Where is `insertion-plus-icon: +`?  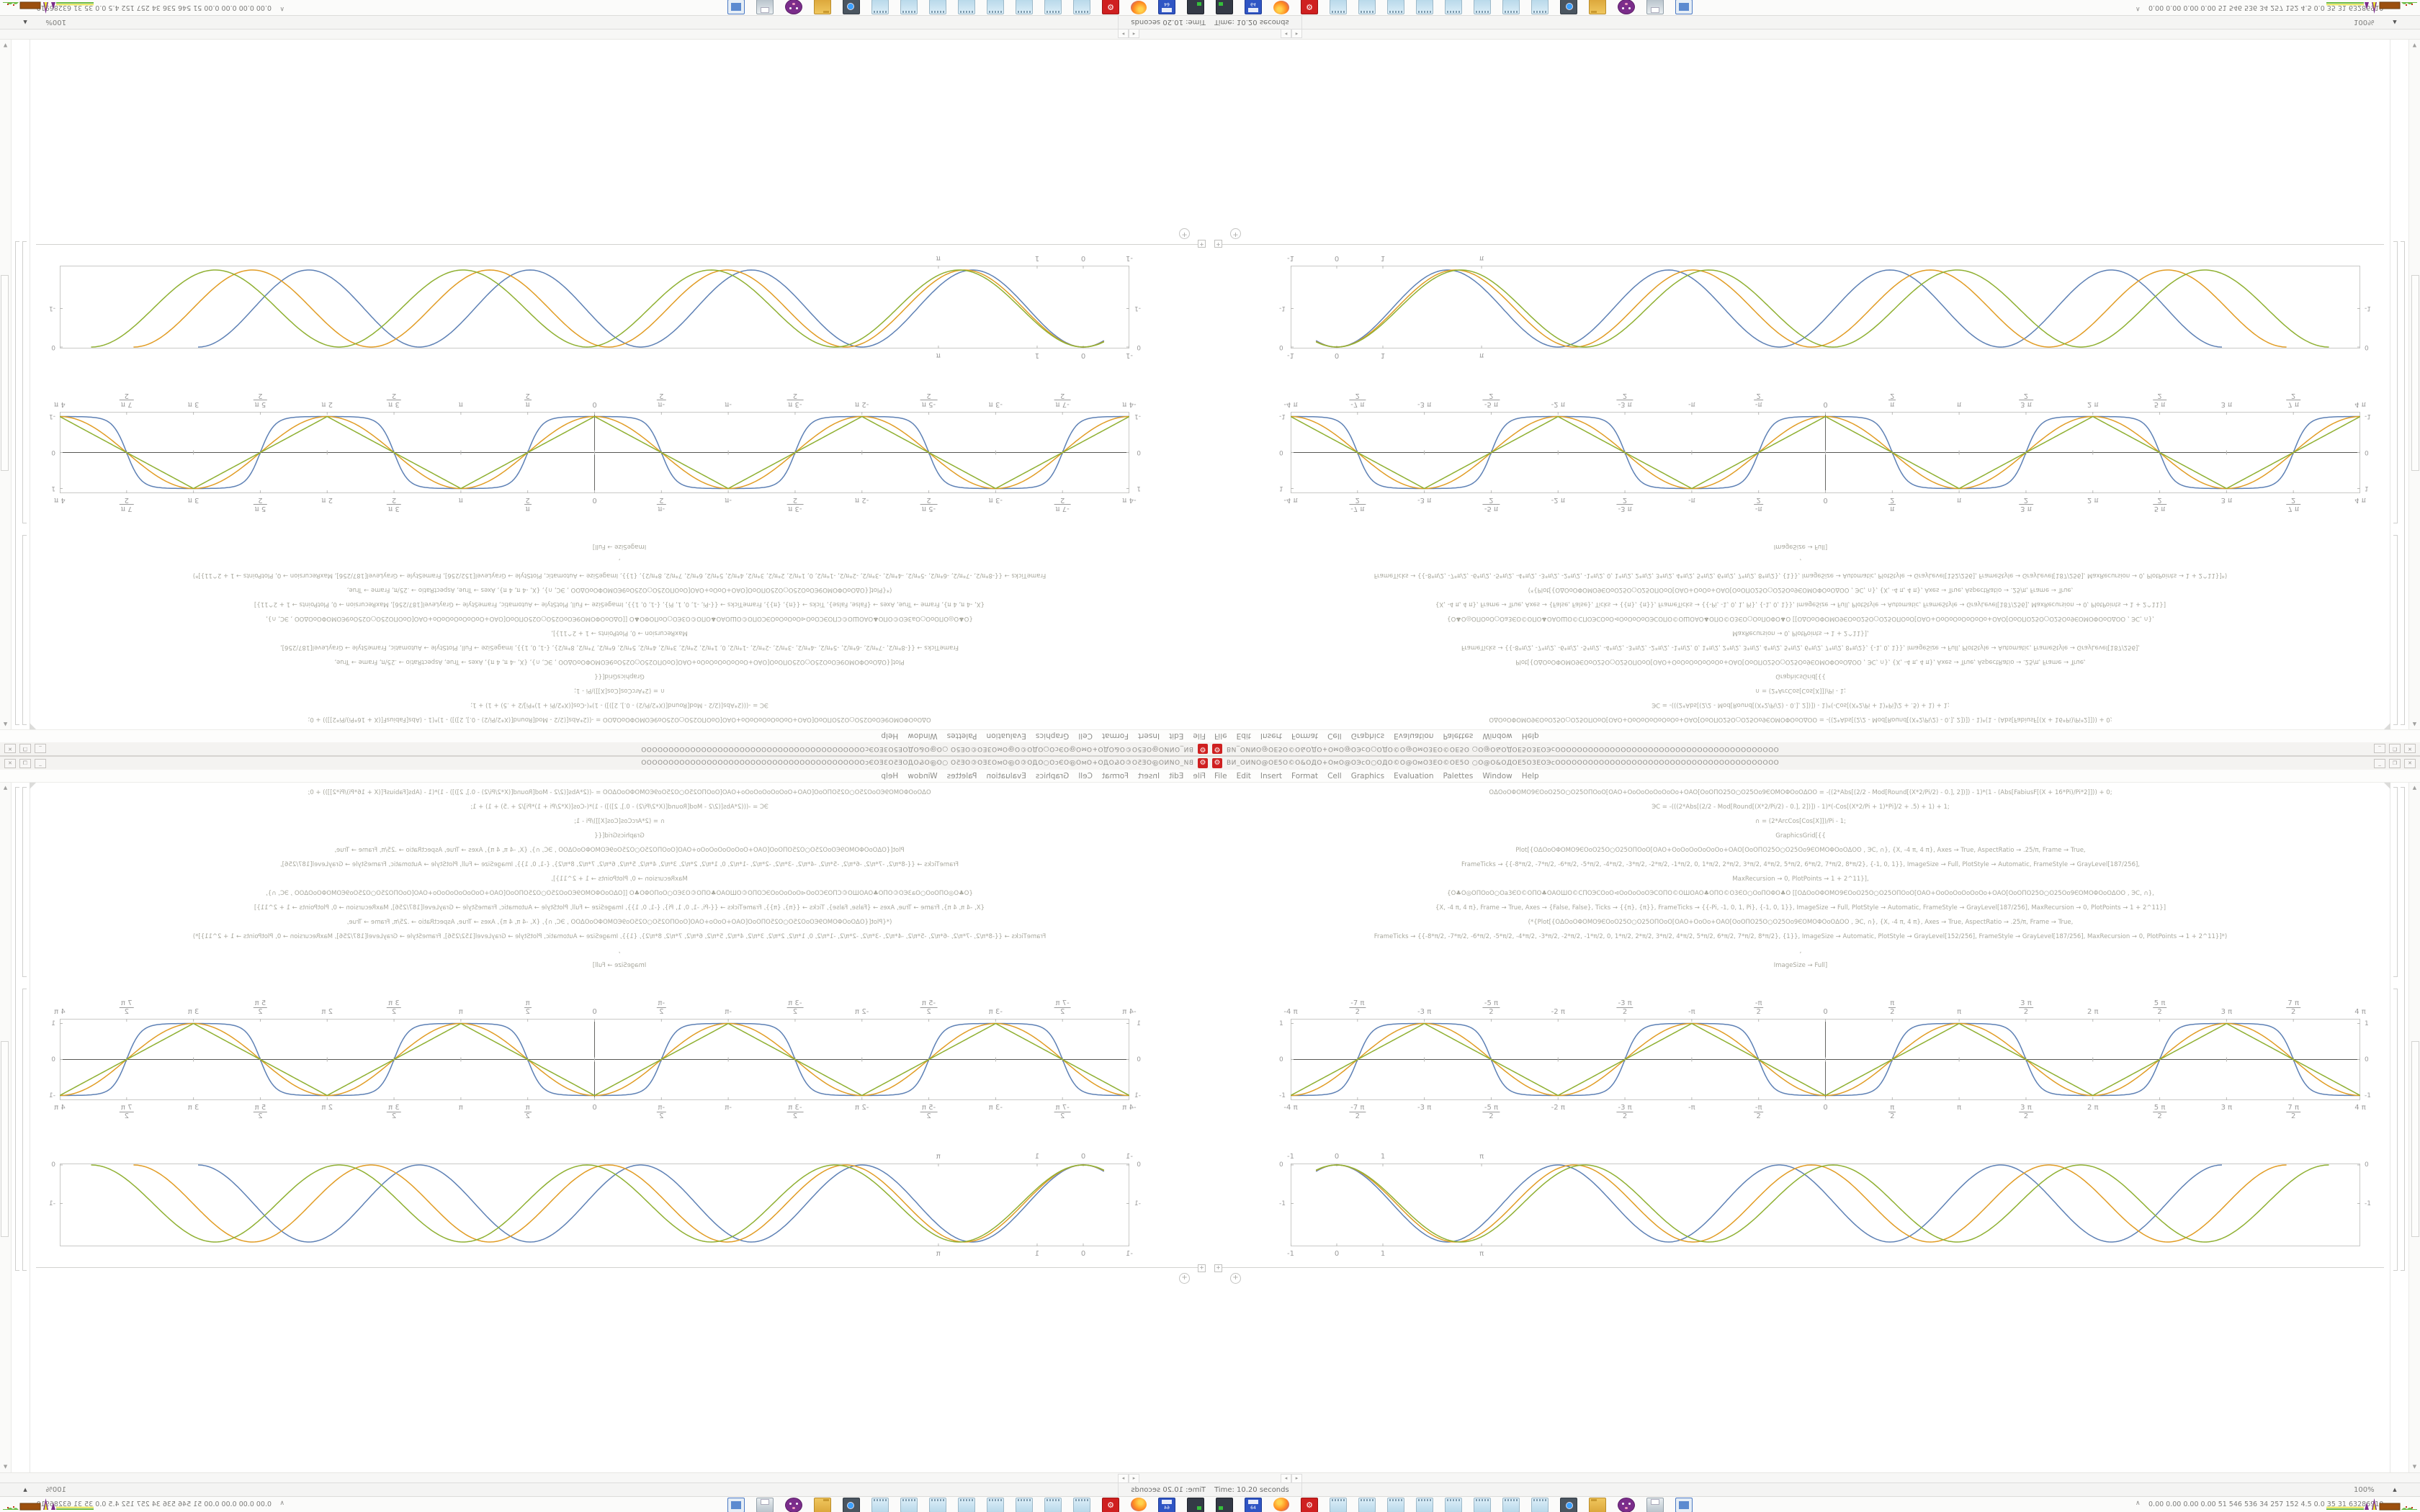 insertion-plus-icon: + is located at coordinates (1202, 1268).